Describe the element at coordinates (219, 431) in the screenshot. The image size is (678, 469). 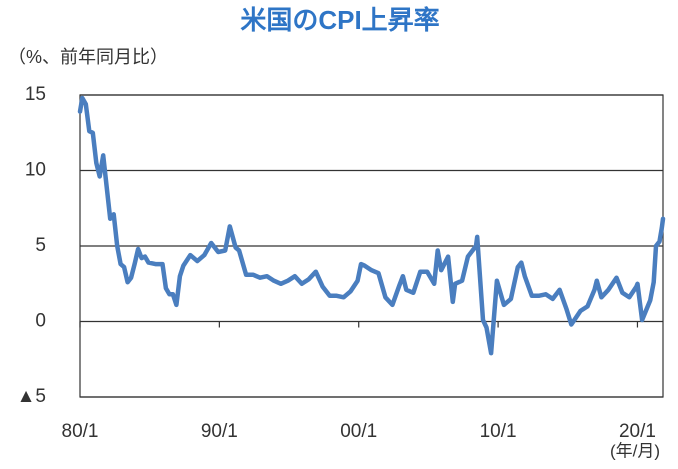
I see `x-tick-label: 90/1` at that location.